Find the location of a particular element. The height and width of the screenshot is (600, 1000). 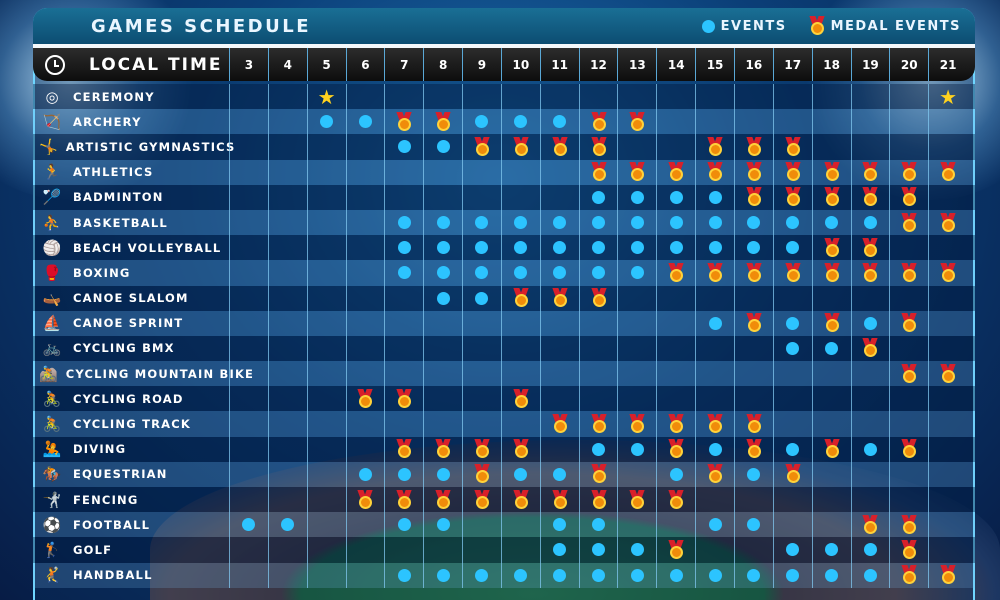

title-bar: GAMES SCHEDULE EVENTS MEDAL EVENTS is located at coordinates (504, 26).